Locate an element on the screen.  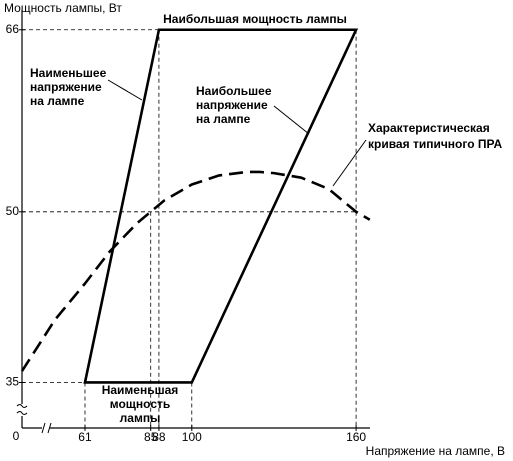
x-tick-label: 85 is located at coordinates (151, 437).